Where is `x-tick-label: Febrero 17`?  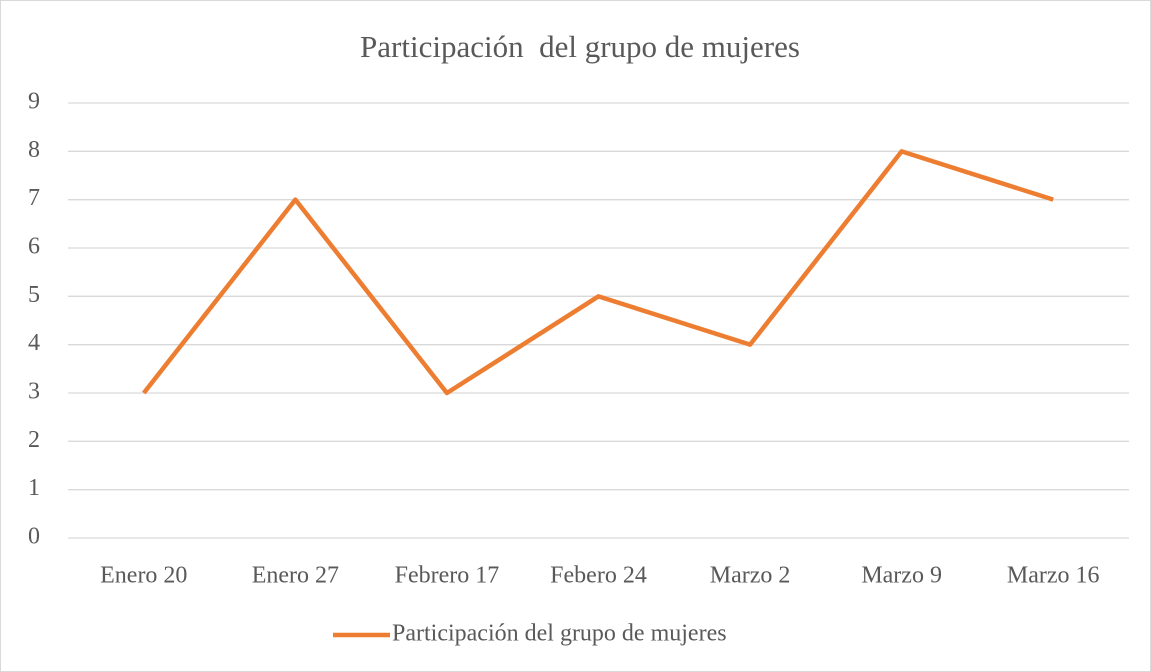 x-tick-label: Febrero 17 is located at coordinates (447, 576).